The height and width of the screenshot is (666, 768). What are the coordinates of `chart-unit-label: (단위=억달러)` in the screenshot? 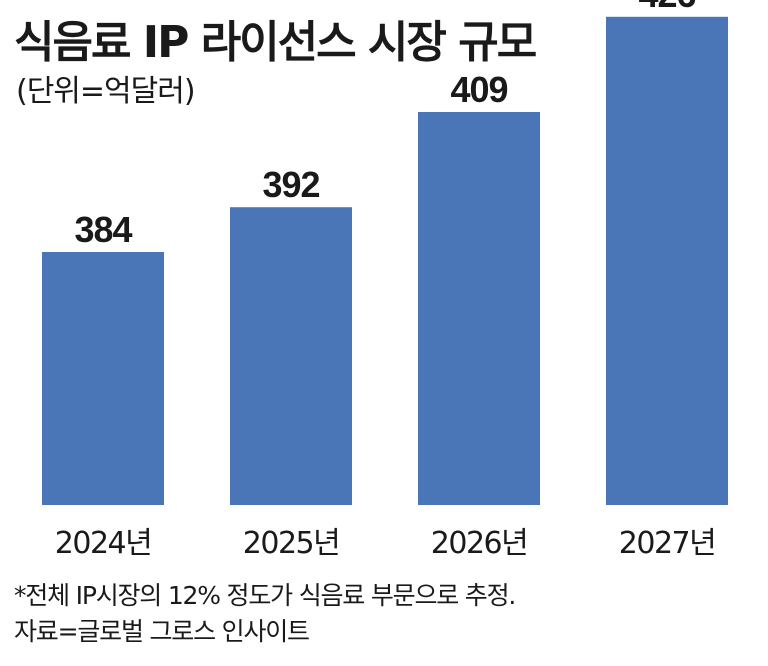 It's located at (106, 91).